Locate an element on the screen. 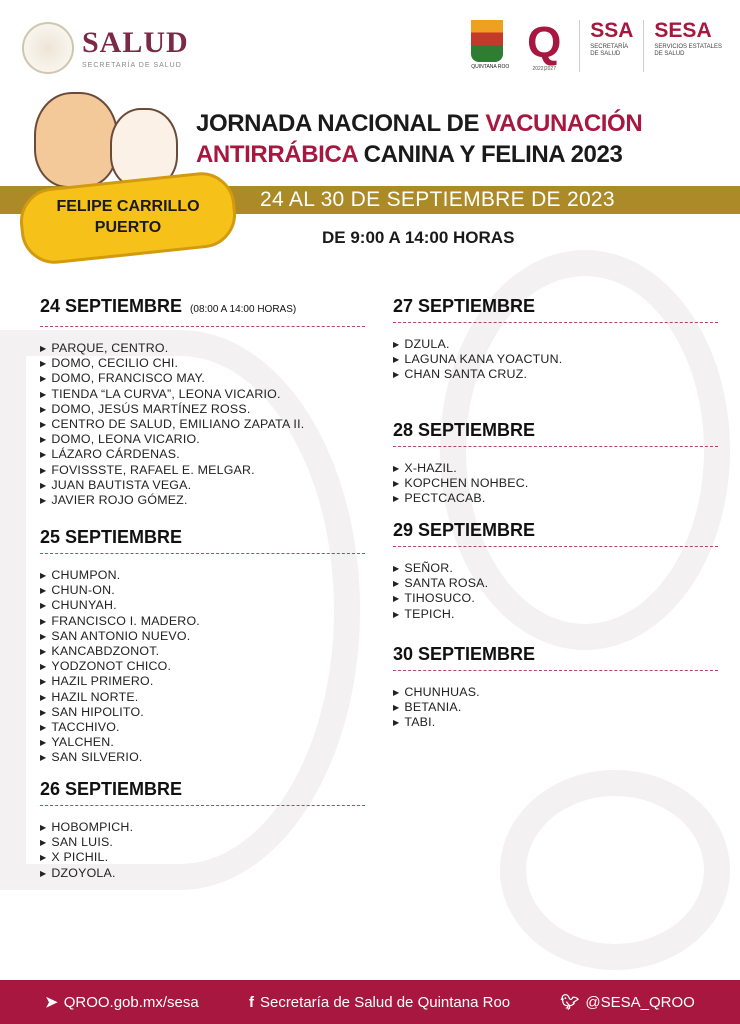  sesa-line1: SERVICIOS ESTATALES is located at coordinates (688, 47).